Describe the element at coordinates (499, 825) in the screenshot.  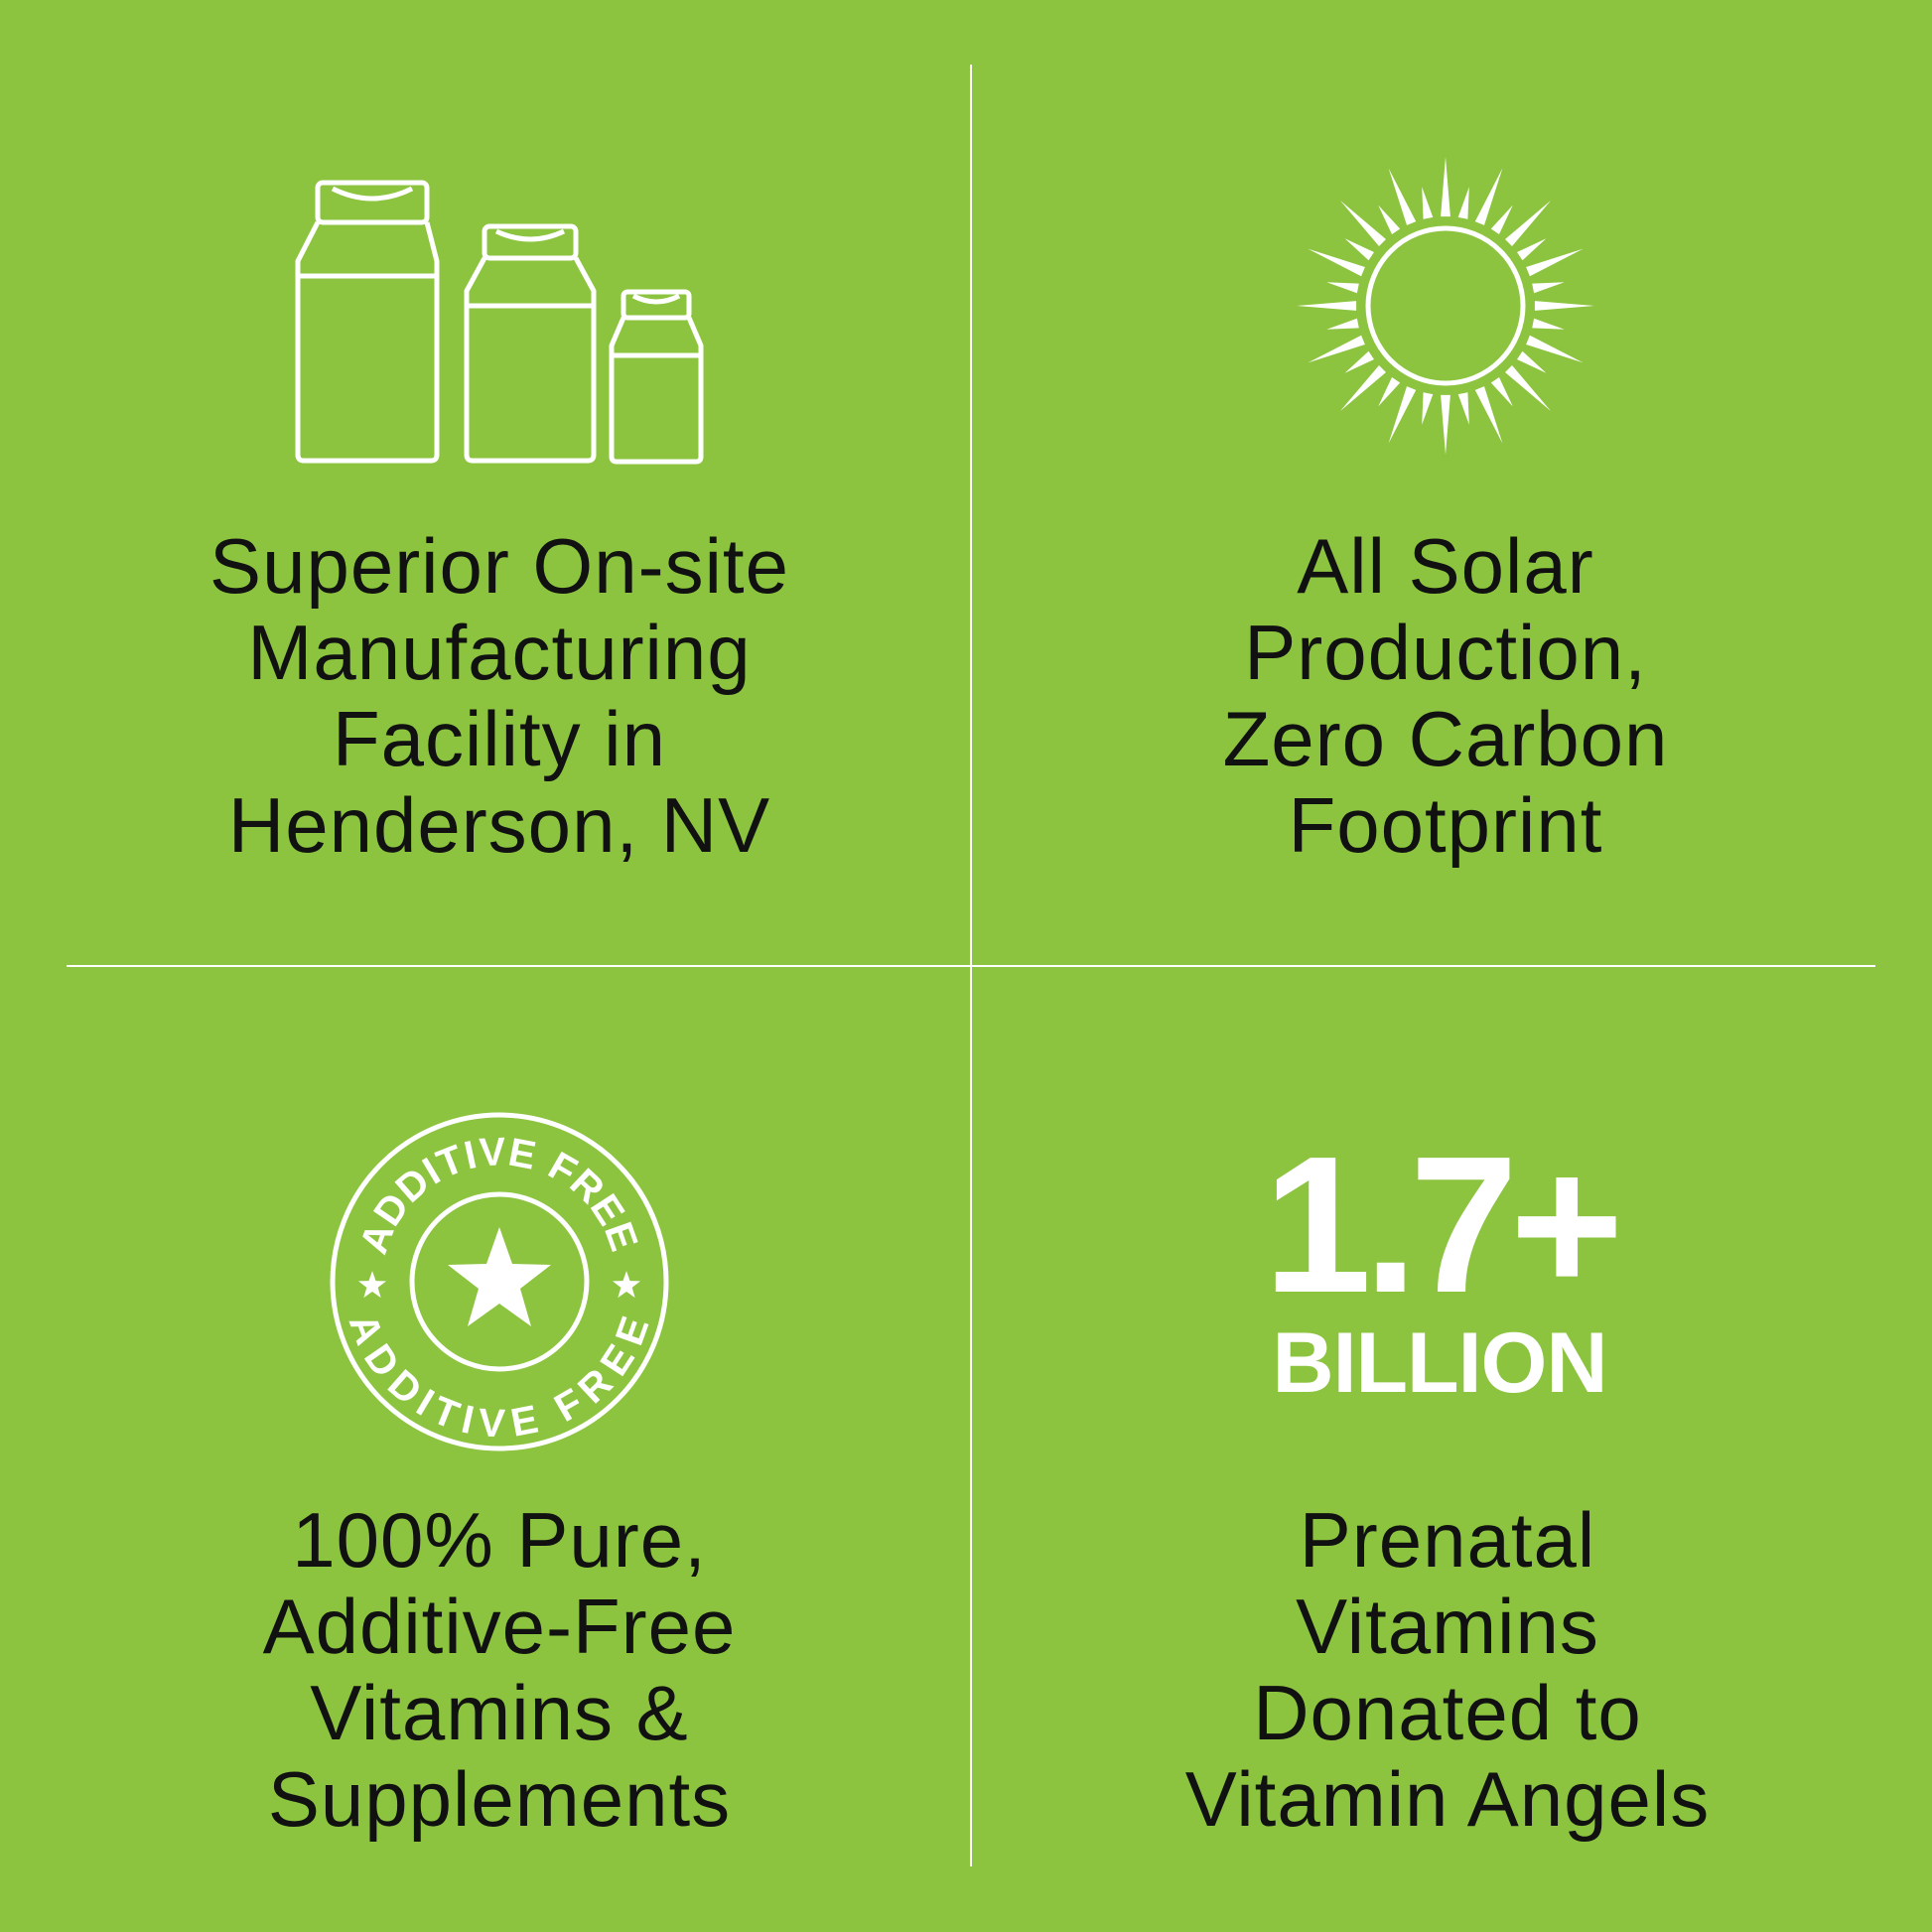
I see `caption-line: Henderson, NV` at that location.